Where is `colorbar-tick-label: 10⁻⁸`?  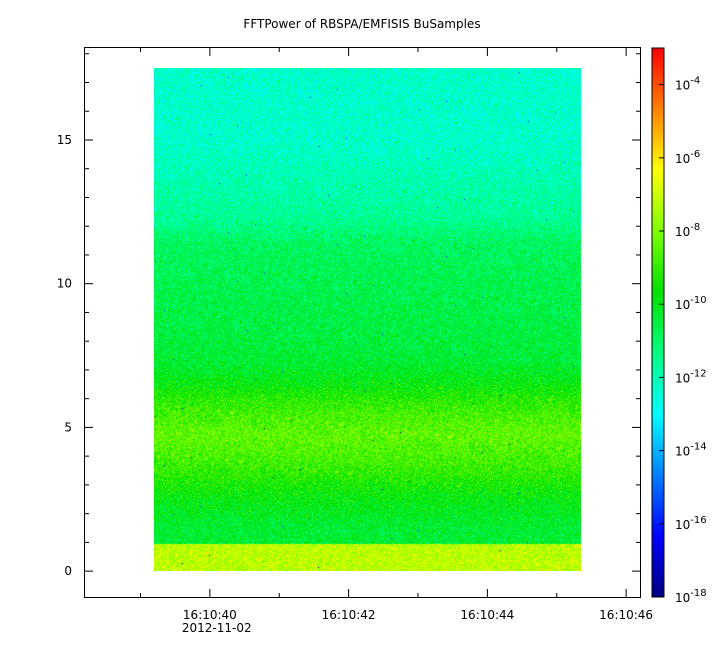 colorbar-tick-label: 10⁻⁸ is located at coordinates (687, 230).